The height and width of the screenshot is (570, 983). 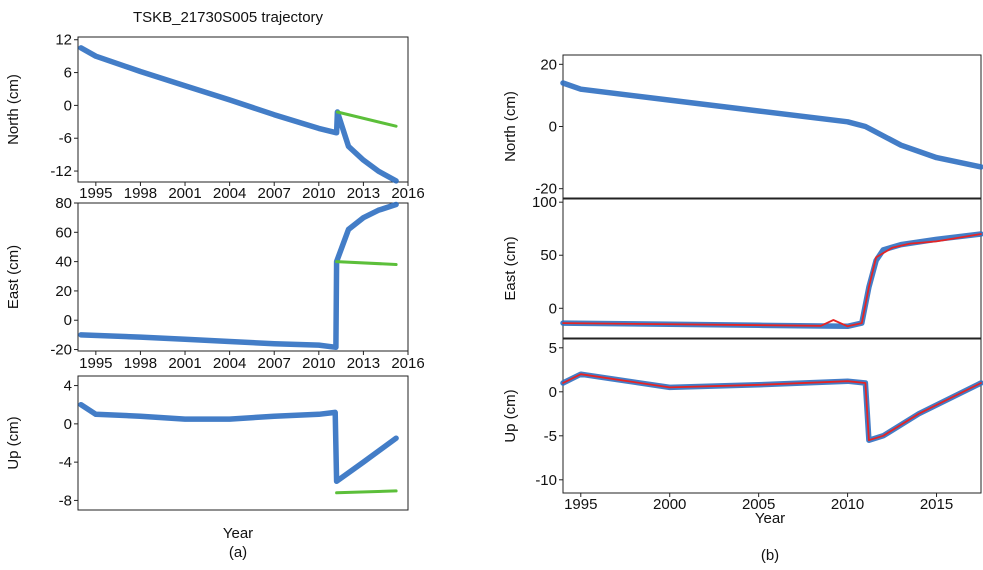 I want to click on y-tick-label: 60, so click(x=63, y=232).